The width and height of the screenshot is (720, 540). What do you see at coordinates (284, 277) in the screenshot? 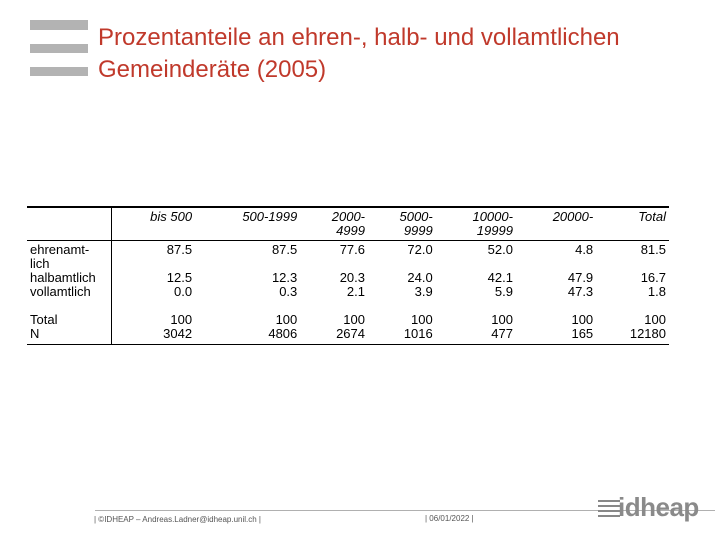
I see `table-cell: 12.3` at bounding box center [284, 277].